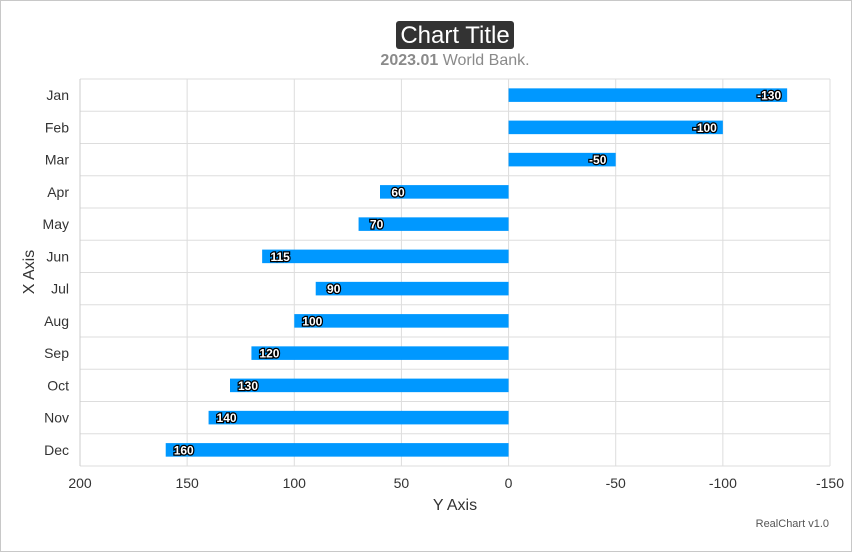 The width and height of the screenshot is (852, 552). I want to click on category-label-jun: Jun, so click(57, 256).